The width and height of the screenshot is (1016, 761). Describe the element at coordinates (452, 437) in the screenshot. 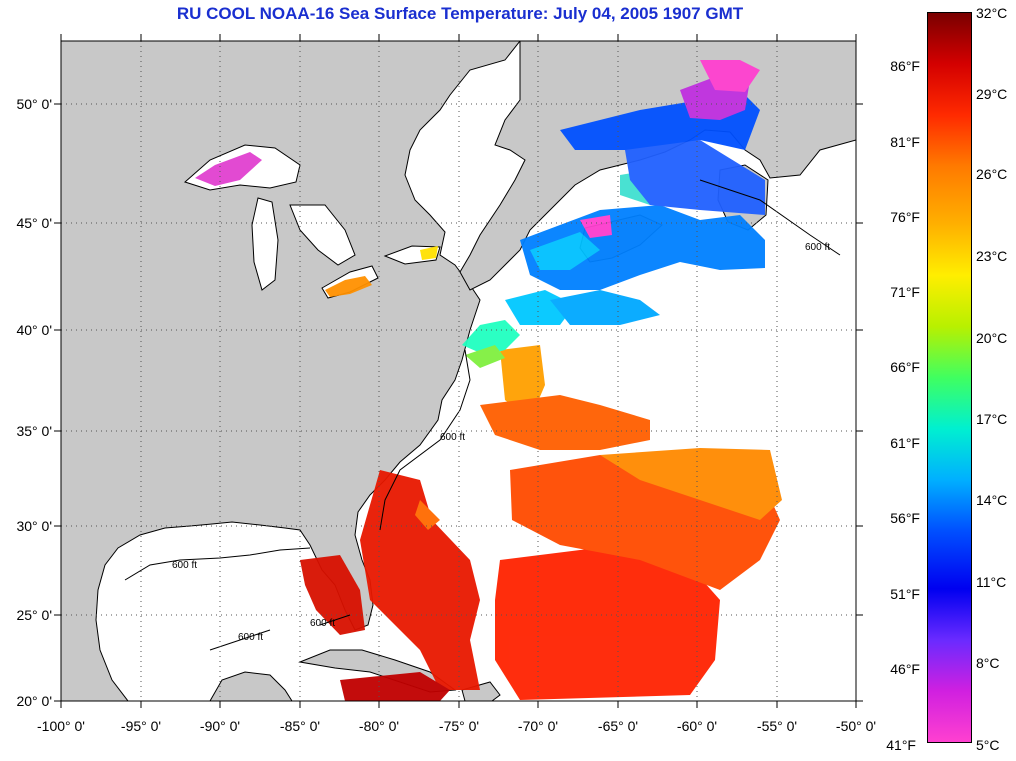

I see `depth-label-hatteras: 600 ft` at that location.